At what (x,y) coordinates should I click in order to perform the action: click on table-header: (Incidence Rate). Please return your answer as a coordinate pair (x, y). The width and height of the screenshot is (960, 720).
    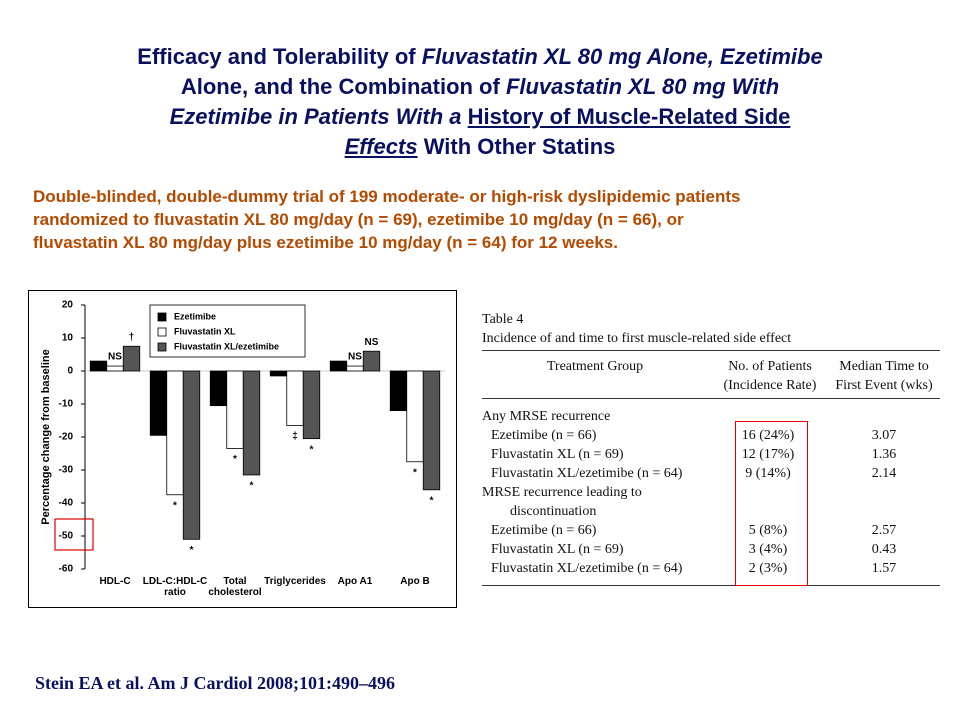
    Looking at the image, I should click on (770, 385).